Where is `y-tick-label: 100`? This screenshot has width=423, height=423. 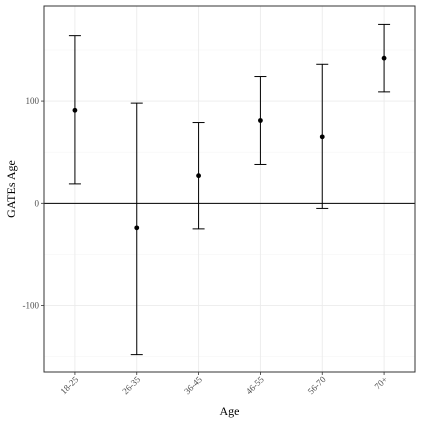 y-tick-label: 100 is located at coordinates (33, 101).